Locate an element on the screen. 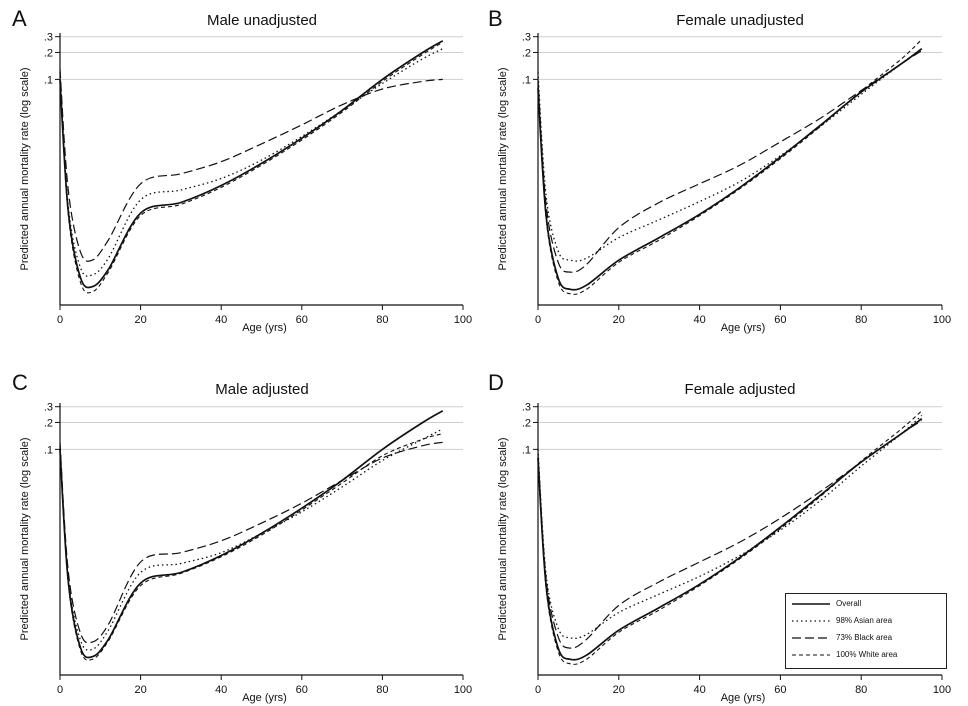 The width and height of the screenshot is (968, 706). x-tick-label-a-3: 60 is located at coordinates (302, 320).